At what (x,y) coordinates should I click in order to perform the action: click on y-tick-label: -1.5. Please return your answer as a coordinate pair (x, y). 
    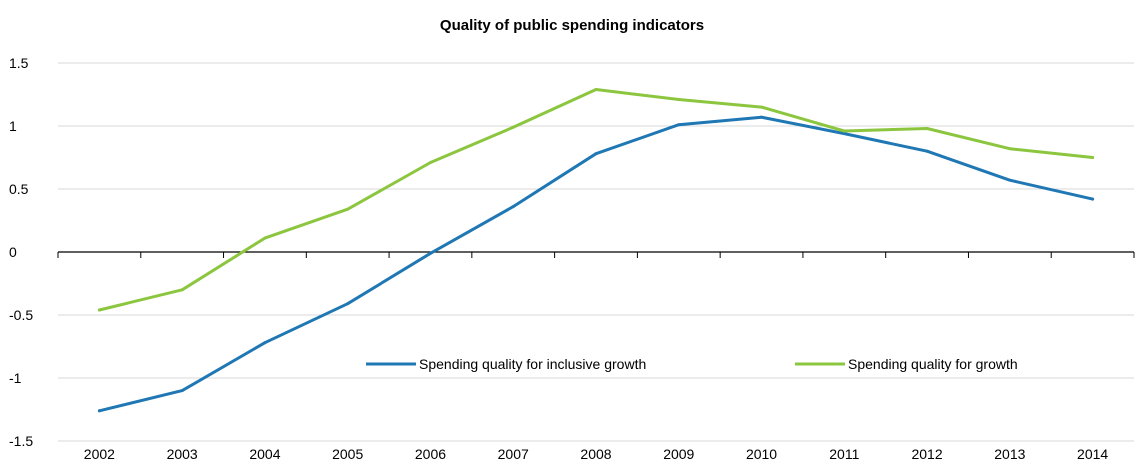
    Looking at the image, I should click on (21, 441).